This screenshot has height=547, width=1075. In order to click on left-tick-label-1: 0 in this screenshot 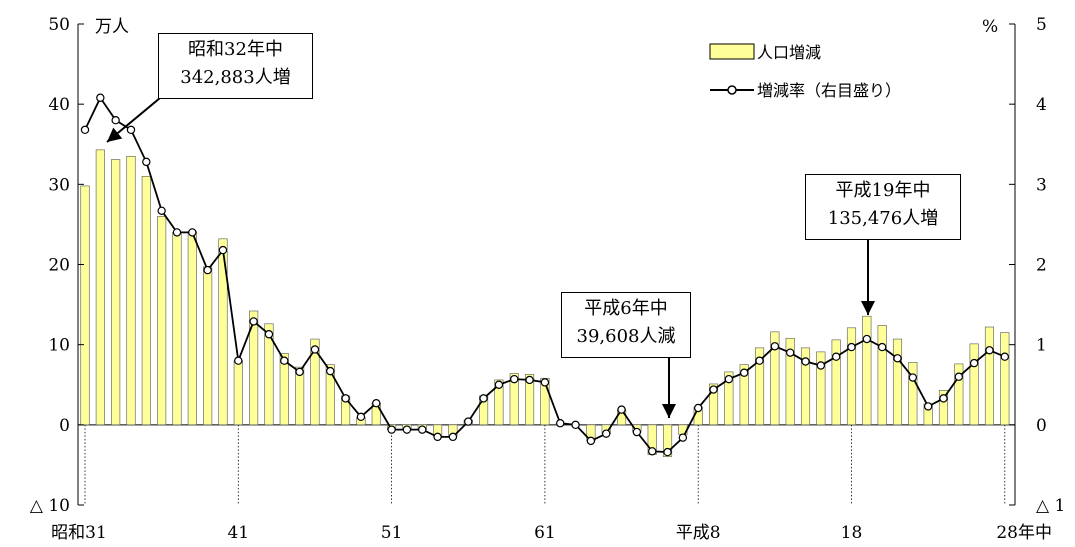, I will do `click(64, 426)`.